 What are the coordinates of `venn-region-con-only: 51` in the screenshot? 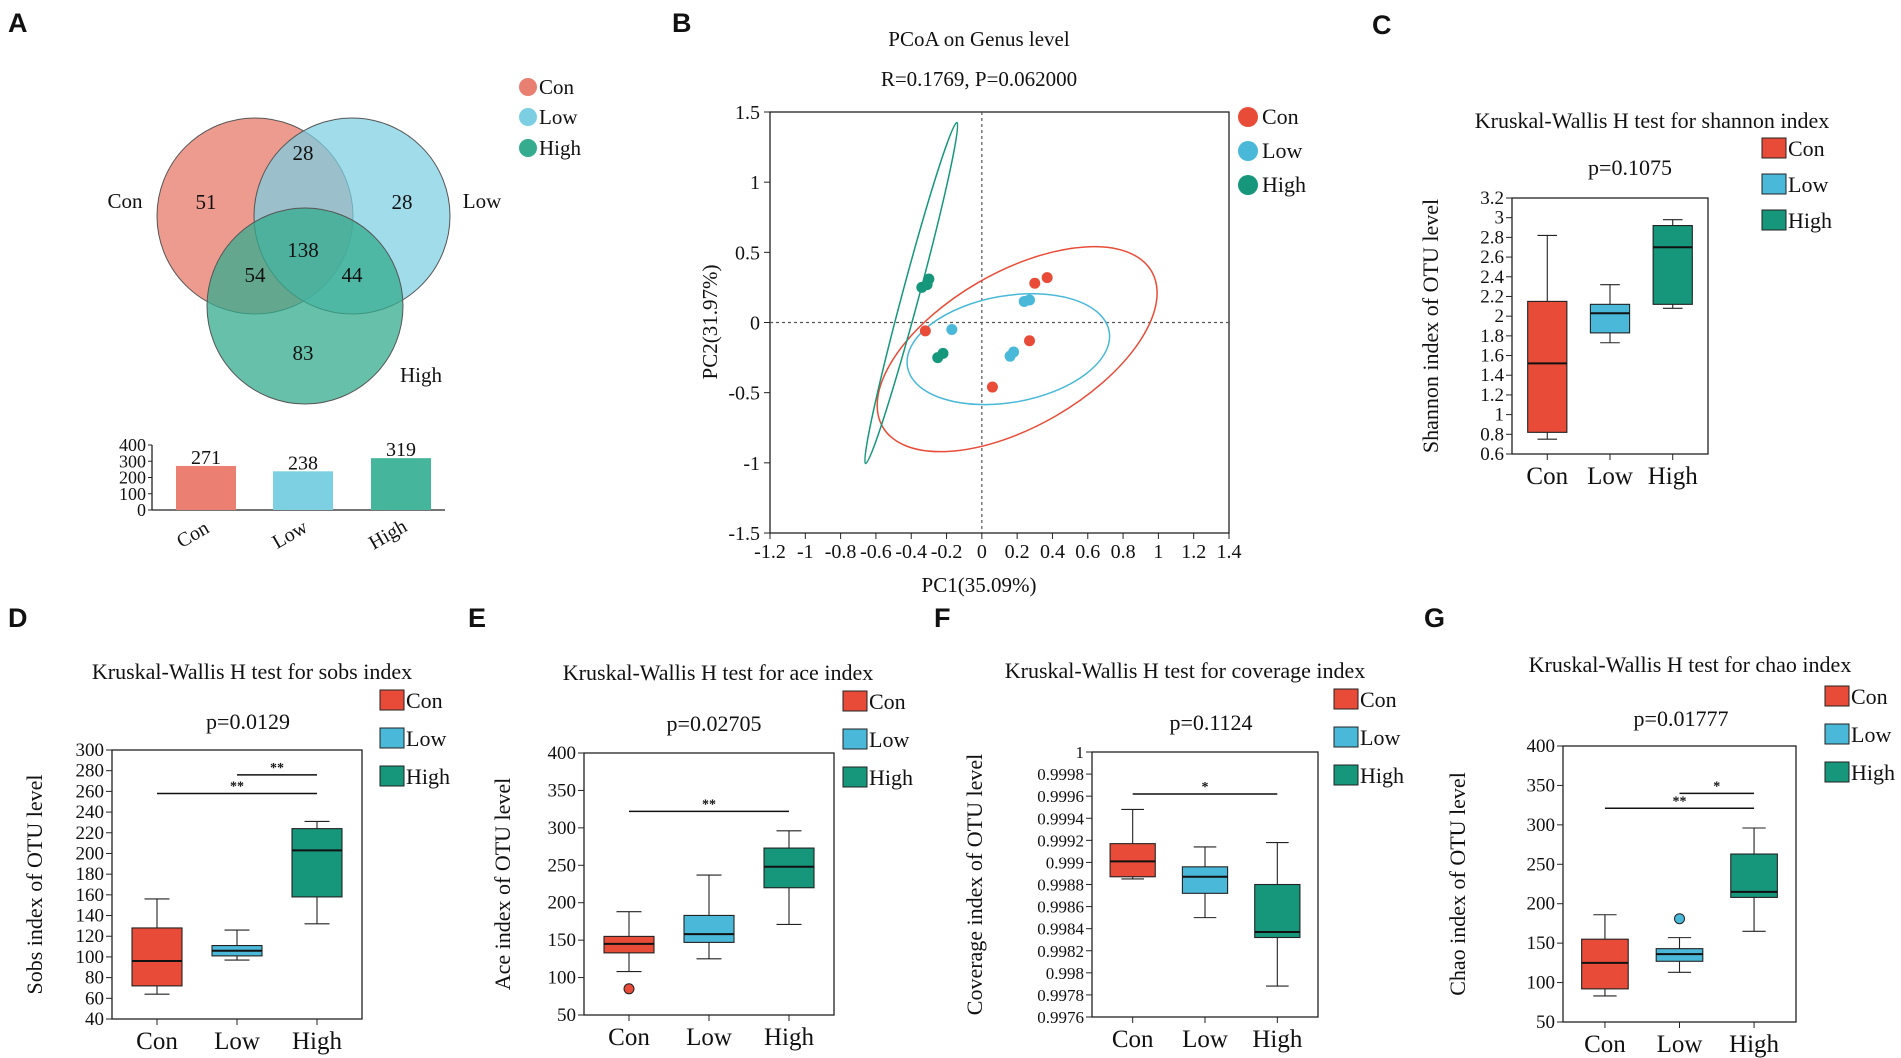 It's located at (206, 202).